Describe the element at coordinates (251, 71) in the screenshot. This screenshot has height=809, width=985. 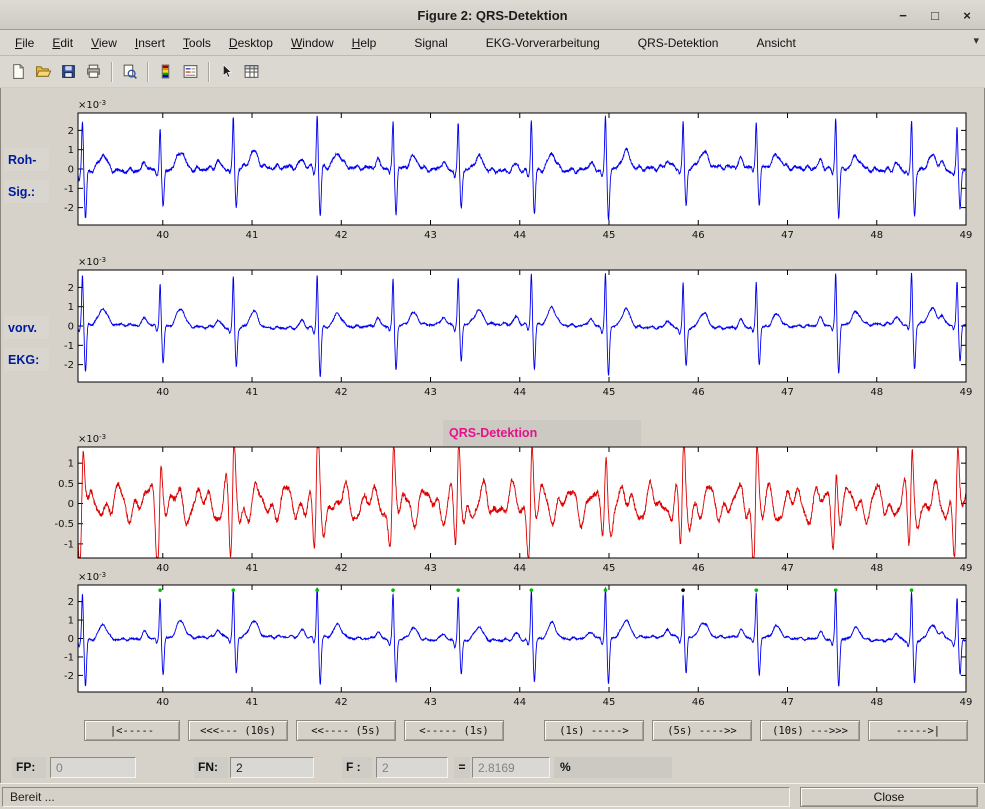
I see `data-table-icon` at that location.